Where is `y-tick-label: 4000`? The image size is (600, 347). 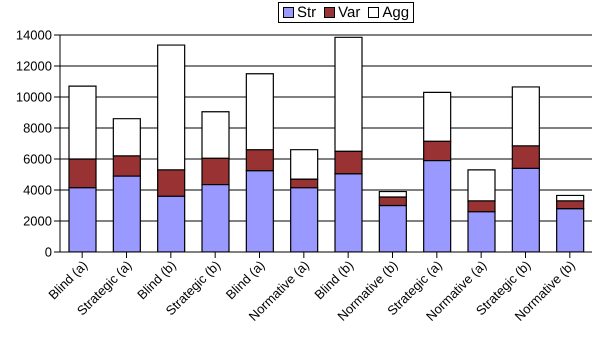
y-tick-label: 4000 is located at coordinates (37, 190).